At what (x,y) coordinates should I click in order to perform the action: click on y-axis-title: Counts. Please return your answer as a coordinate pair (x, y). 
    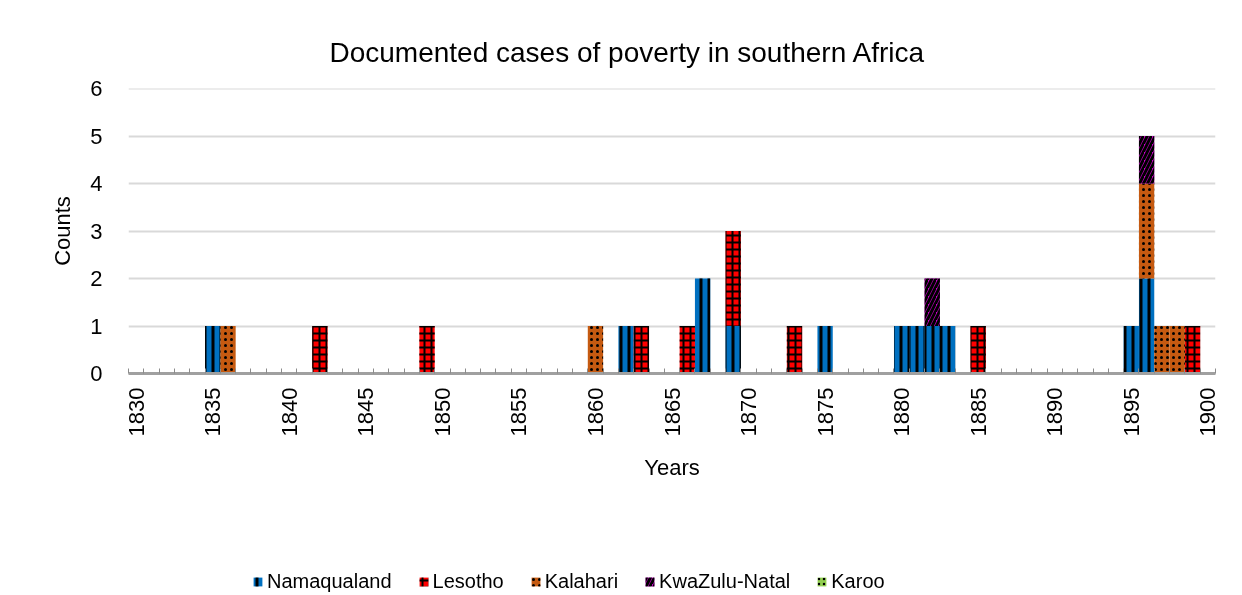
    Looking at the image, I should click on (63, 231).